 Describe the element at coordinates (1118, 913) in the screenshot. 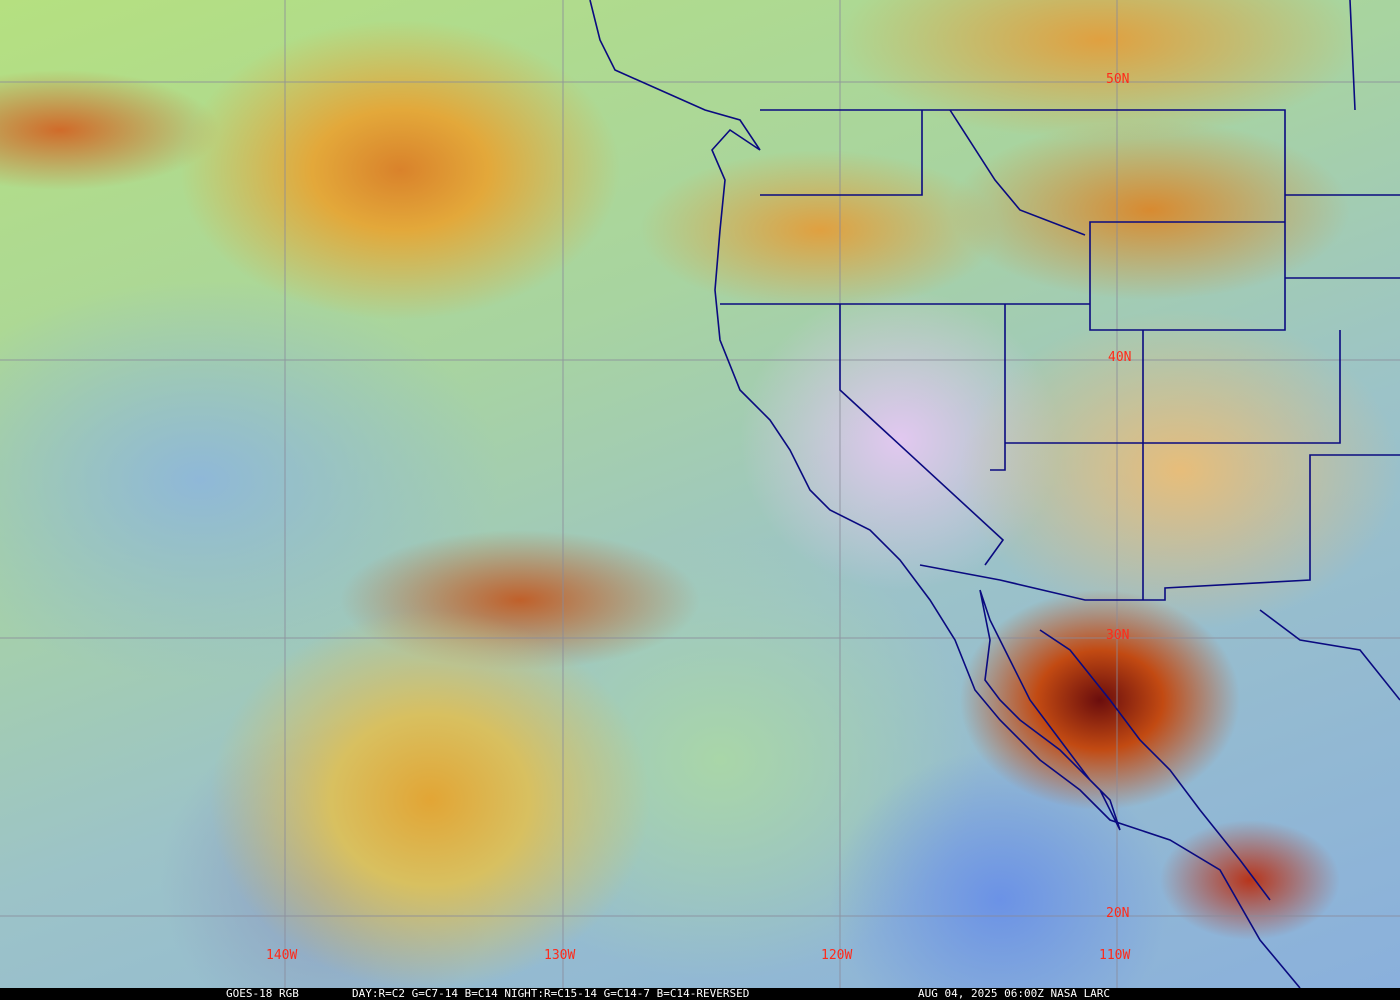

I see `lat-label-20n: 20N` at that location.